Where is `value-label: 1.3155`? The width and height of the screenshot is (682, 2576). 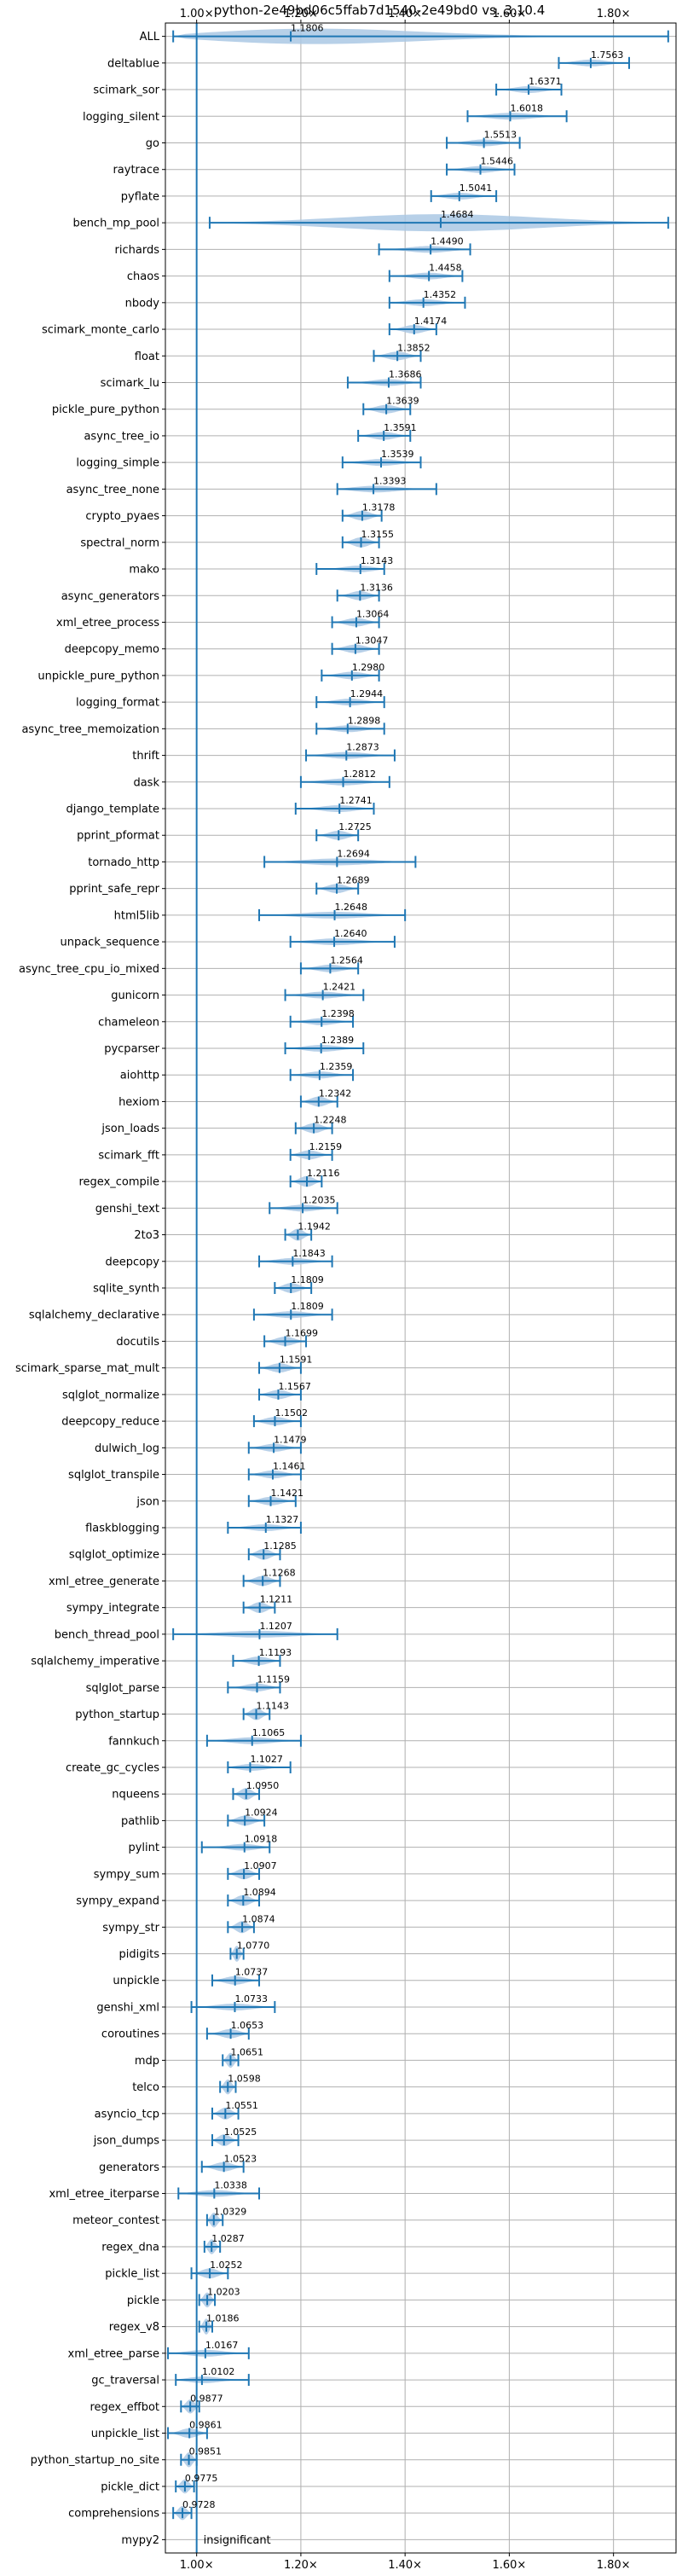 value-label: 1.3155 is located at coordinates (378, 534).